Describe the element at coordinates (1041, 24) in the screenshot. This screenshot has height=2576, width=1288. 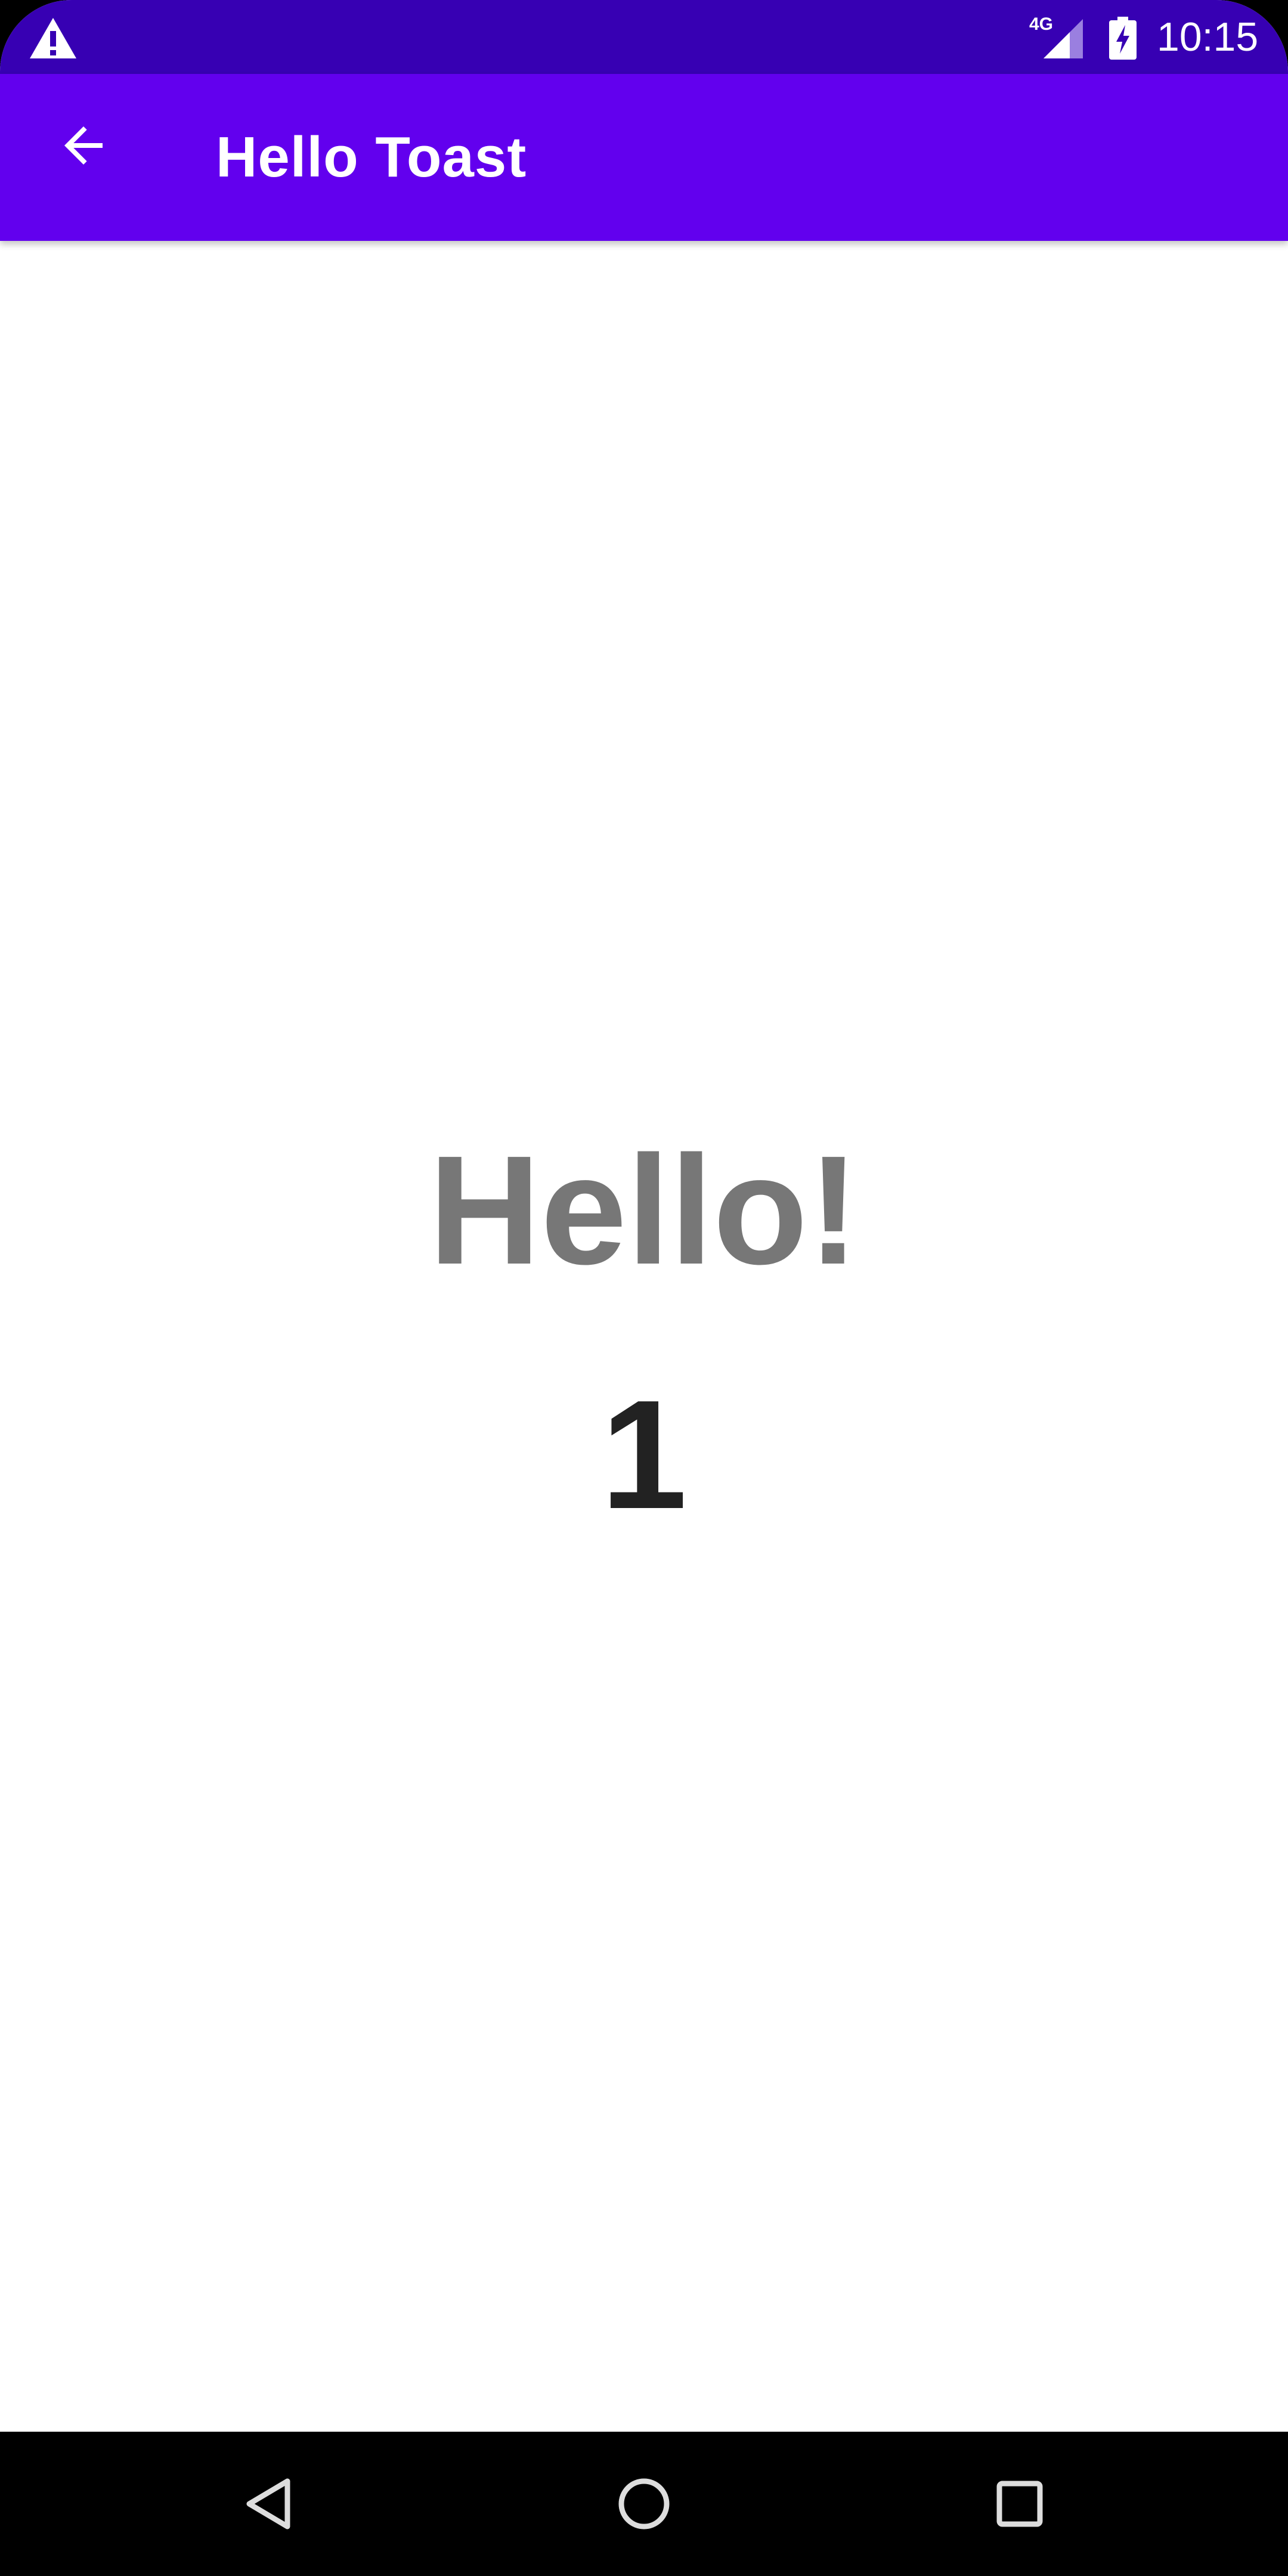
I see `svg-text: 4G` at that location.